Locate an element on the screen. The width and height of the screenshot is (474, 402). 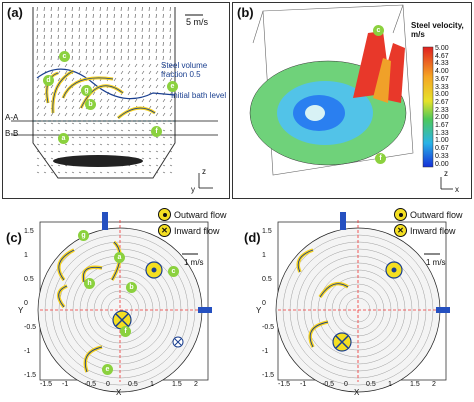
legend-inward-label-d: Inward flow is located at coordinates (433, 230).